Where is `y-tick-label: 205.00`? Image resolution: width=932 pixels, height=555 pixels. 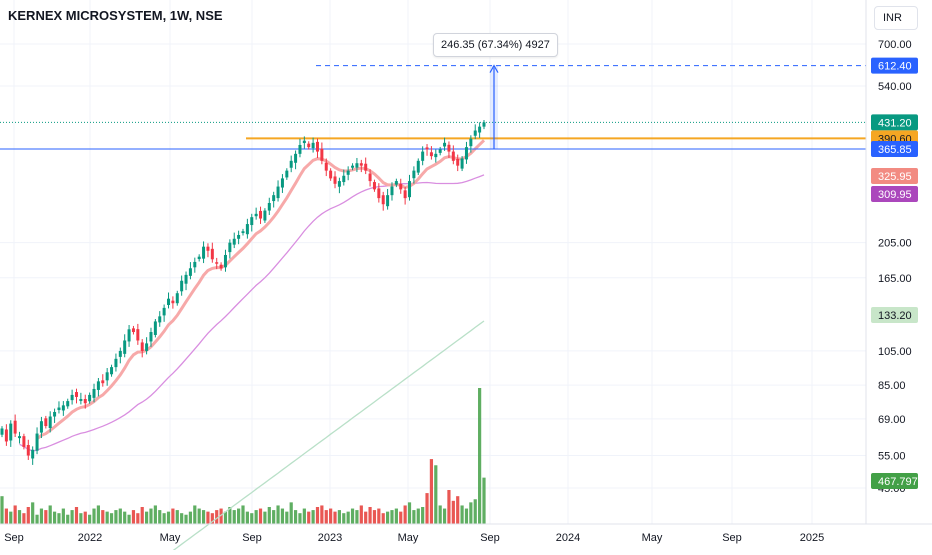 y-tick-label: 205.00 is located at coordinates (895, 244).